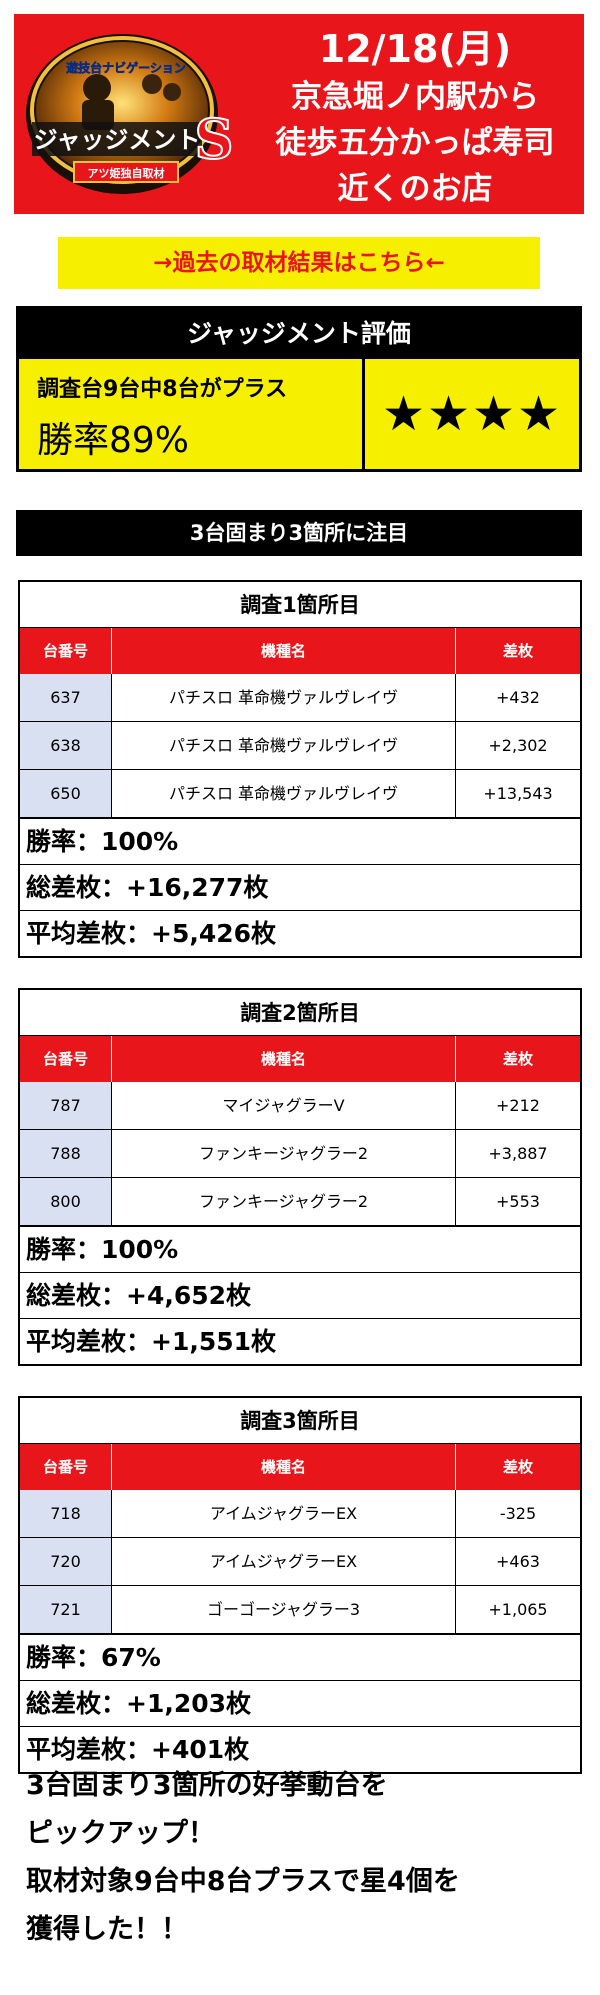 This screenshot has height=1995, width=600. I want to click on difference-value: +13,543, so click(518, 793).